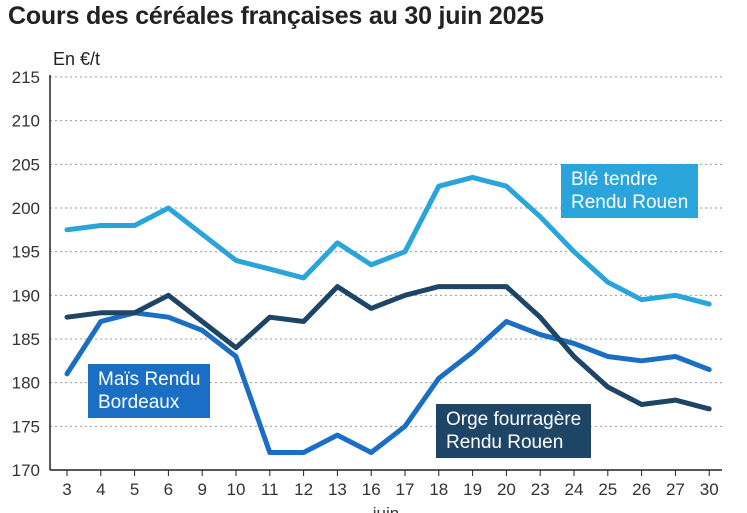 The width and height of the screenshot is (747, 513). Describe the element at coordinates (26, 339) in the screenshot. I see `y-tick-label: 185` at that location.